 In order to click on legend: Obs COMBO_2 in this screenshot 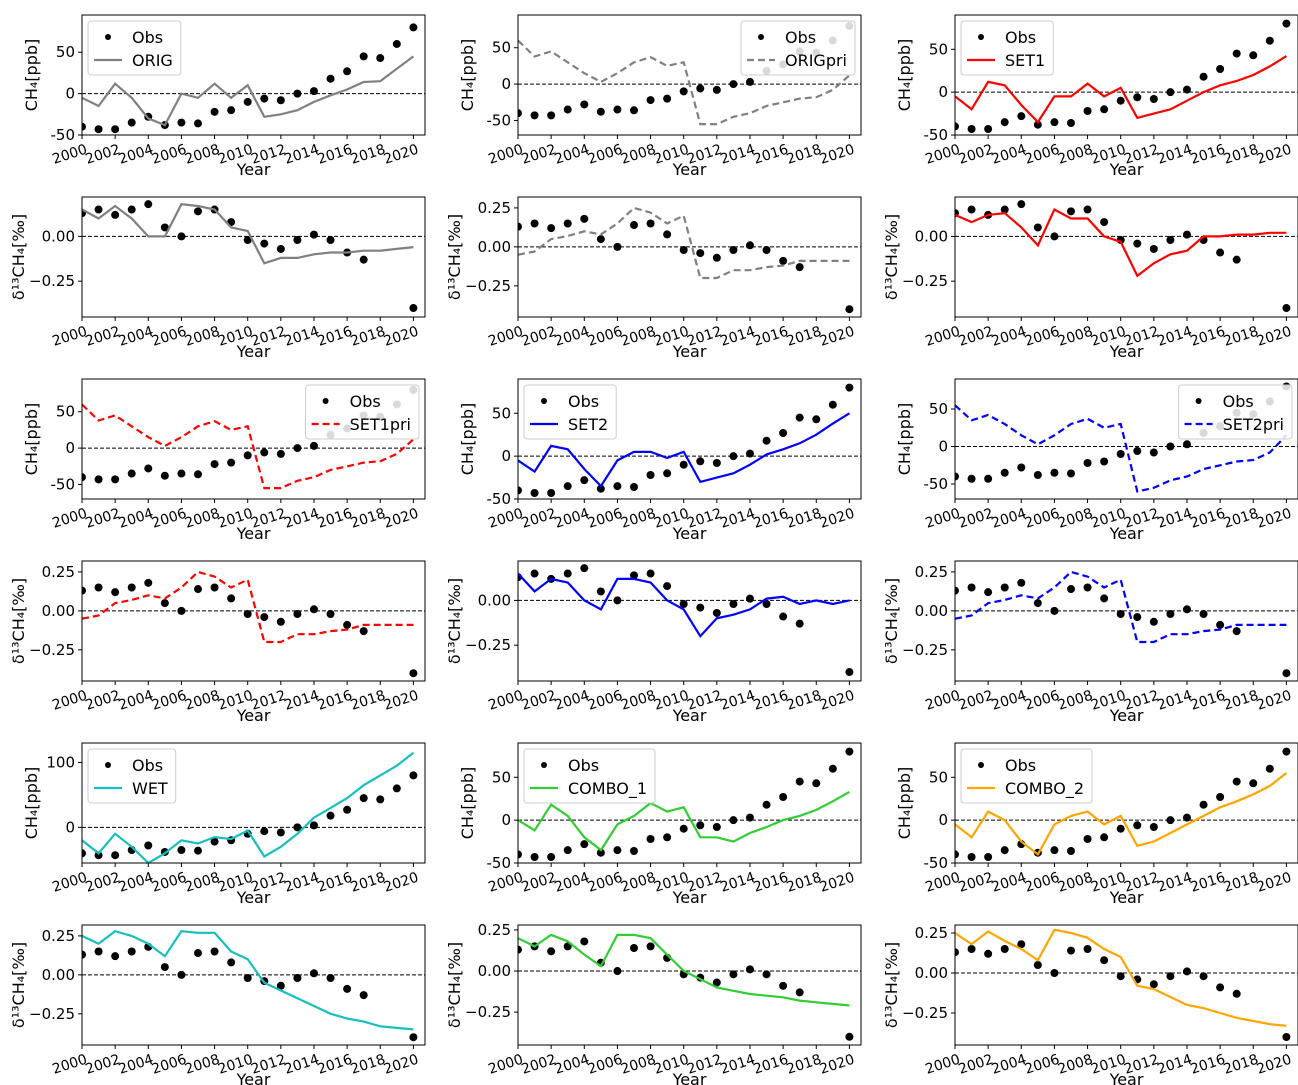, I will do `click(1026, 776)`.